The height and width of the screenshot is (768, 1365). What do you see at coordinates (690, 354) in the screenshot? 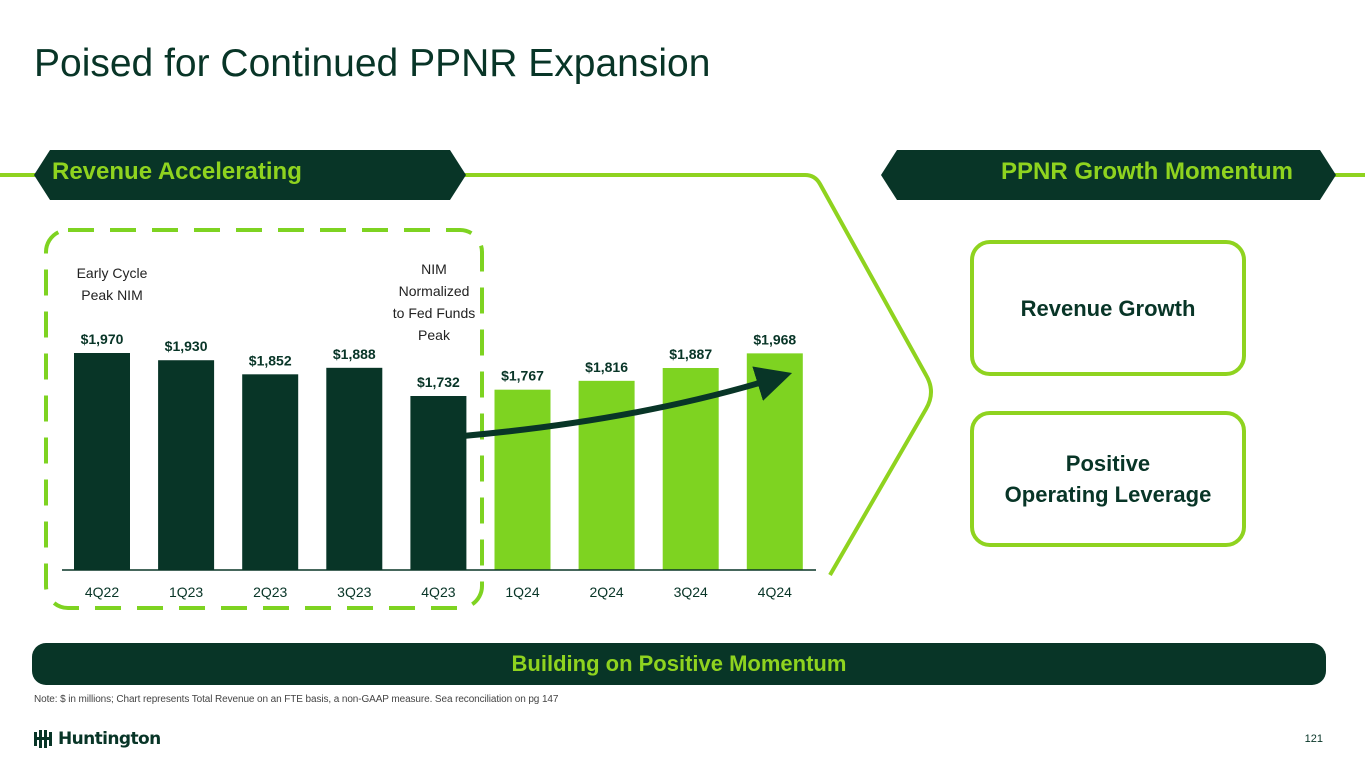
I see `data-label-3Q24: $1,887` at bounding box center [690, 354].